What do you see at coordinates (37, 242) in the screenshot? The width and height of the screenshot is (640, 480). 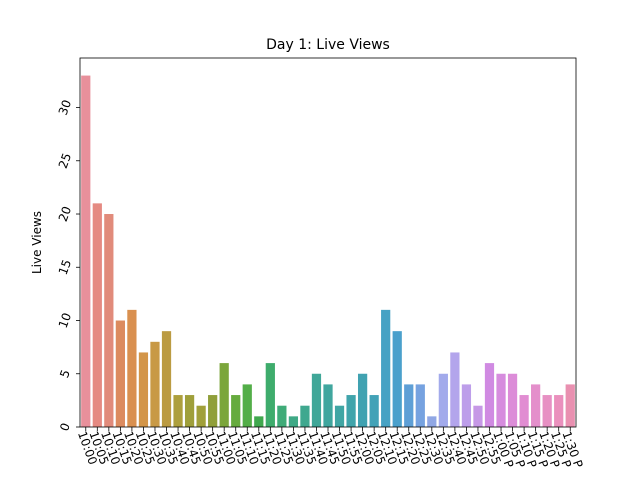 I see `y-axis-label: Live Views` at bounding box center [37, 242].